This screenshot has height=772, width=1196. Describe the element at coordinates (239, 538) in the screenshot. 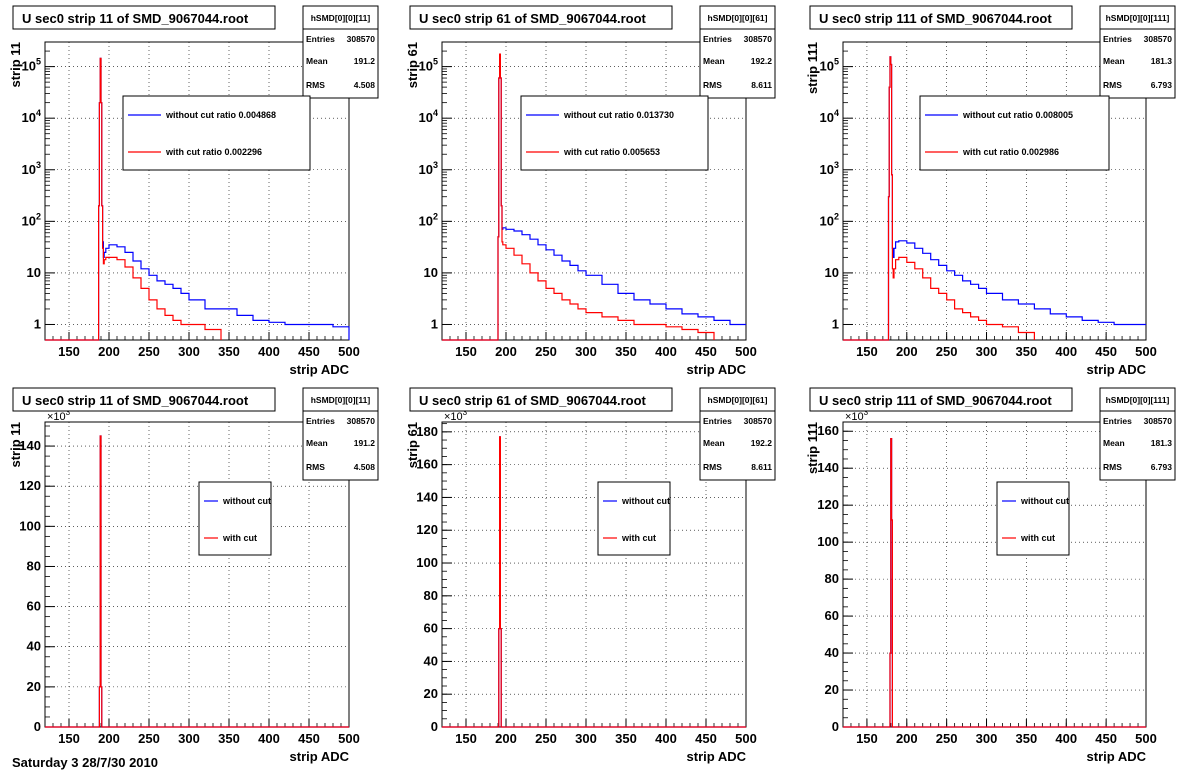

I see `legend-entry: with cut` at that location.